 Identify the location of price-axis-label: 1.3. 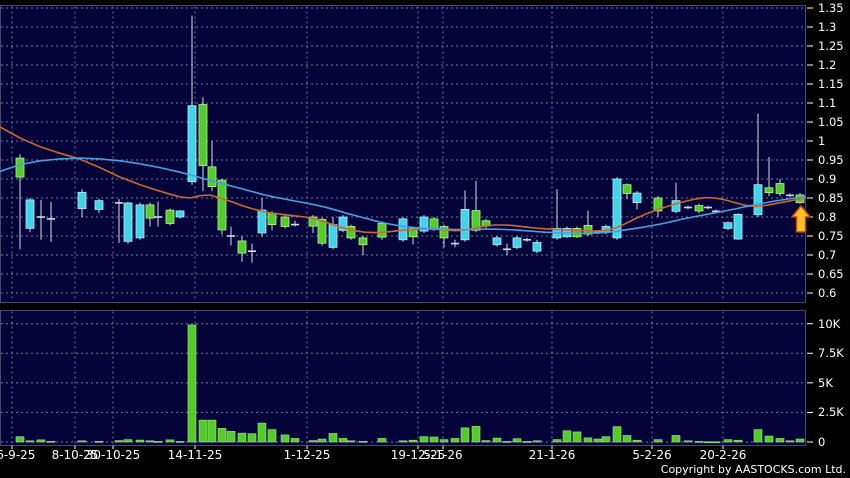
(827, 27).